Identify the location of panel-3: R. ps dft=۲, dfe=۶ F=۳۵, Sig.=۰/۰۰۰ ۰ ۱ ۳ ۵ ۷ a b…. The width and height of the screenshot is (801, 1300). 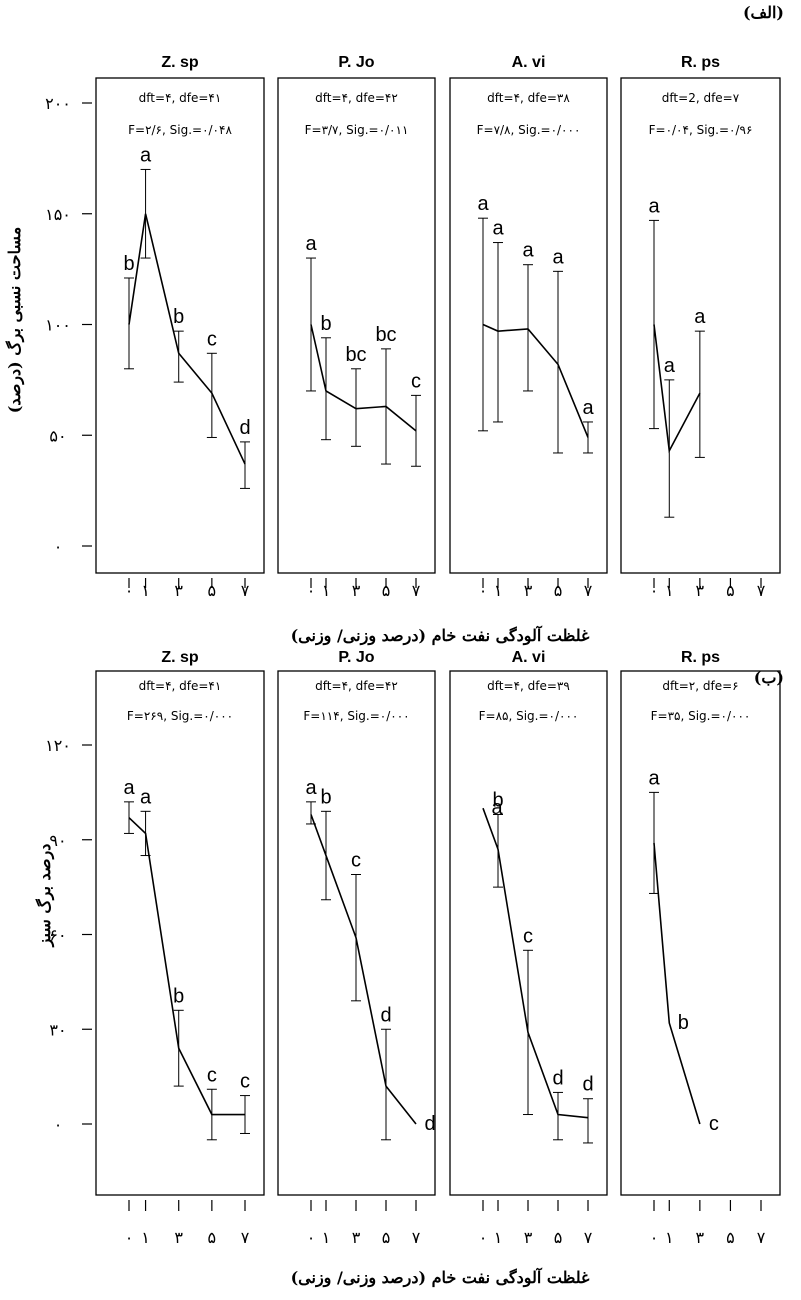
(700, 948).